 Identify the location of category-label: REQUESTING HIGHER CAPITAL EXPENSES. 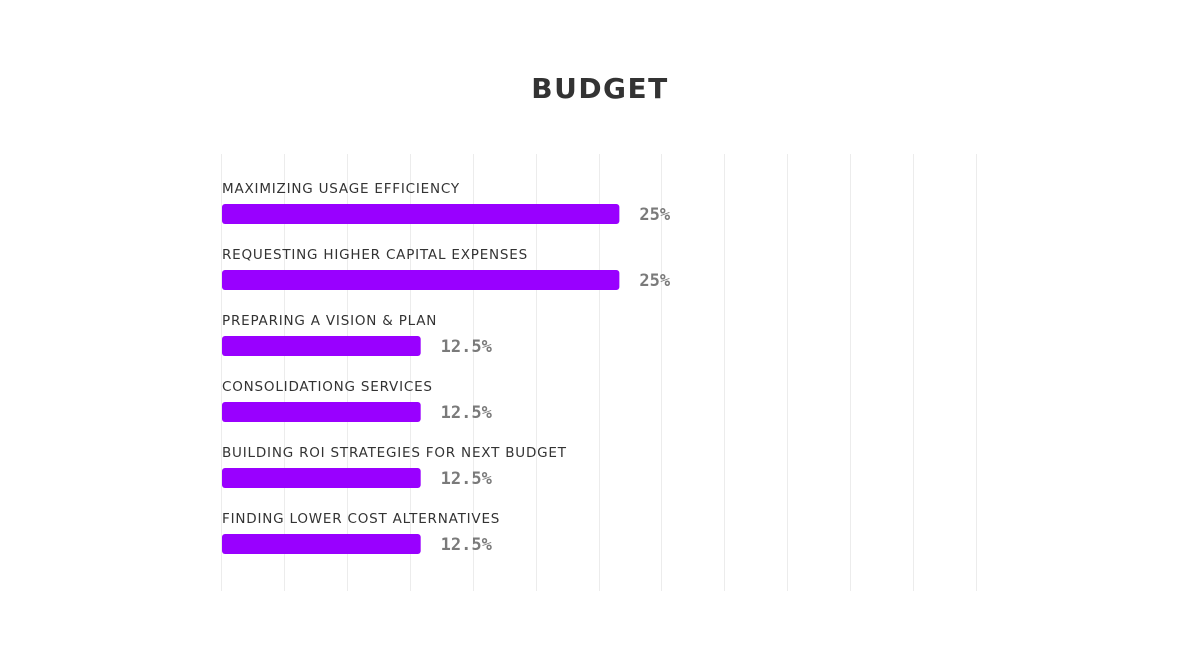
(375, 255).